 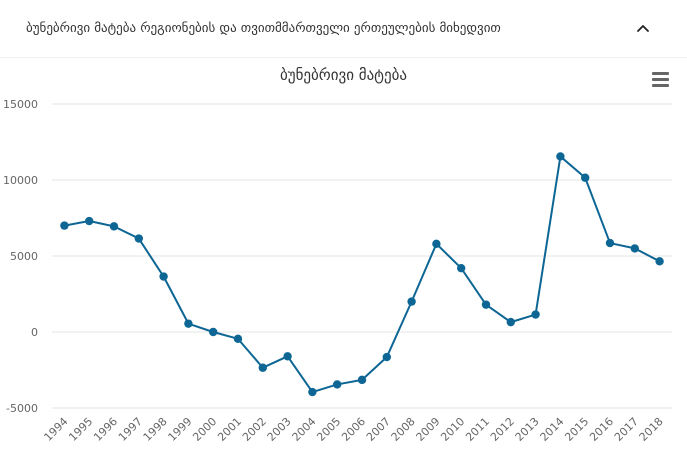 What do you see at coordinates (20, 104) in the screenshot?
I see `y-tick-label: 15000` at bounding box center [20, 104].